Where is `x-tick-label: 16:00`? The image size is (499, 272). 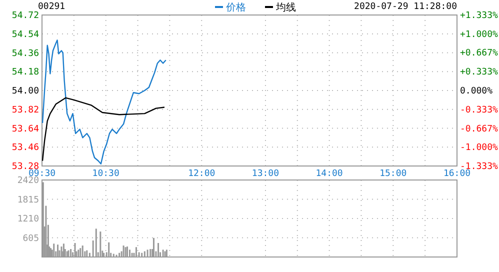 x-tick-label: 16:00 is located at coordinates (457, 174).